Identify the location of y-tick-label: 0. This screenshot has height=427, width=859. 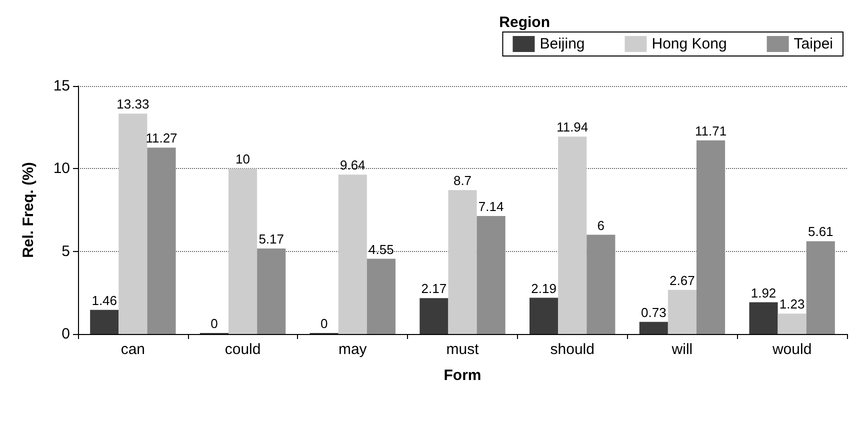
(66, 334).